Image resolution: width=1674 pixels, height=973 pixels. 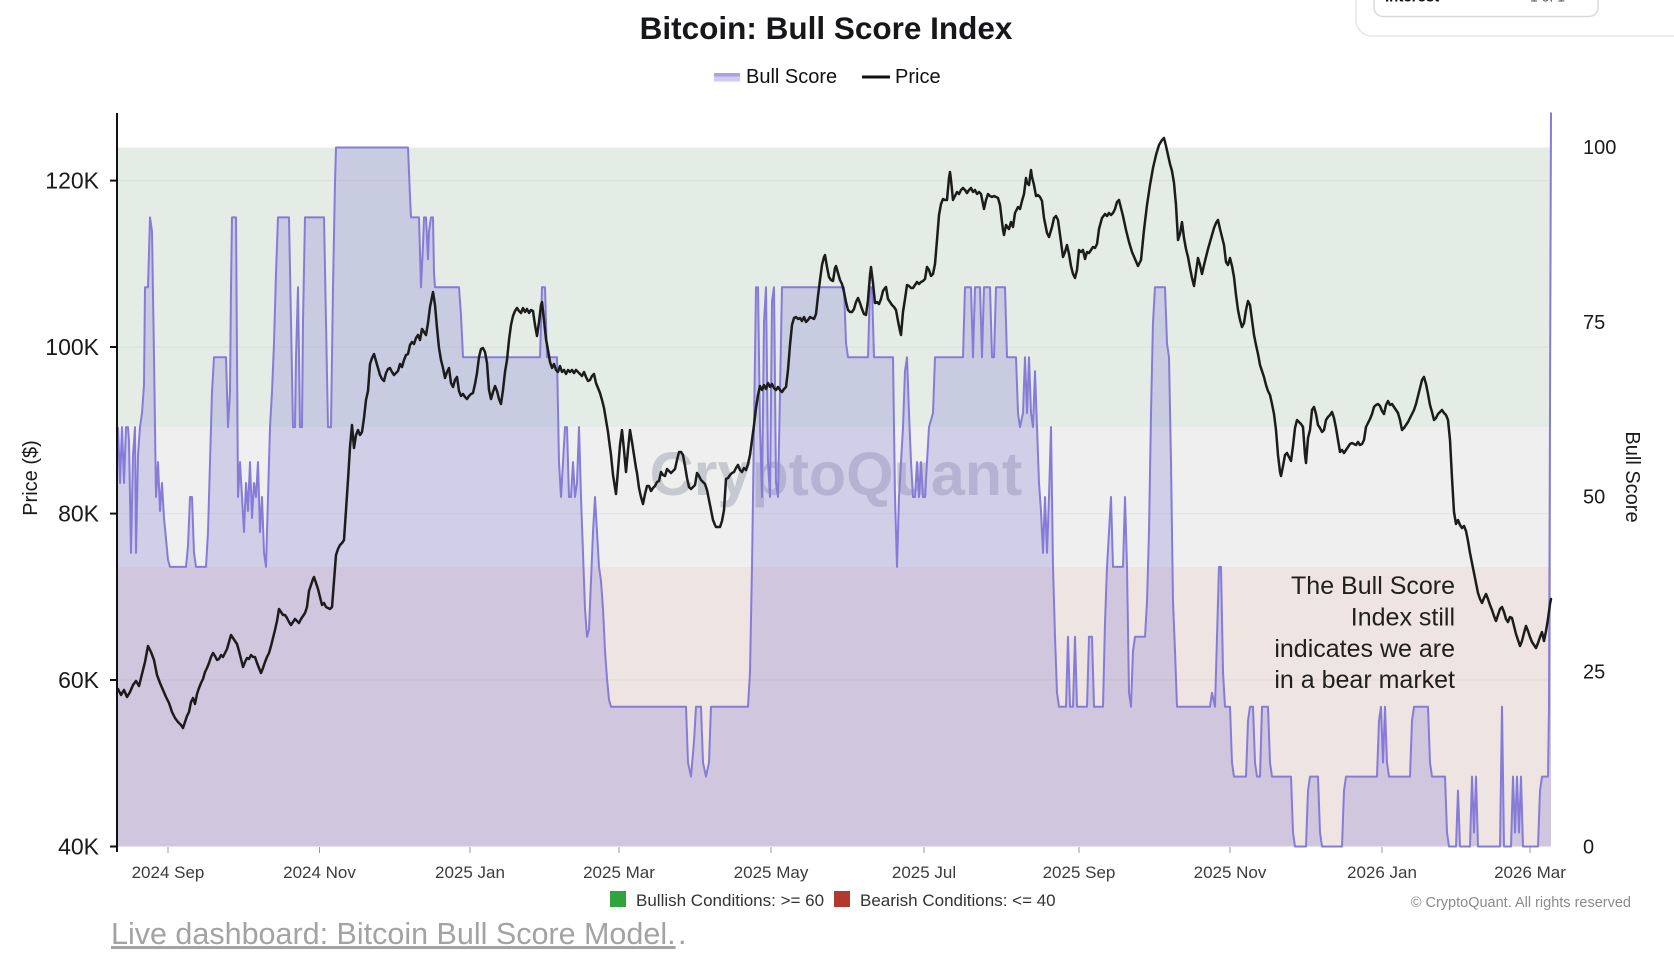 I want to click on svg-text: 1 of 1, so click(x=1547, y=2).